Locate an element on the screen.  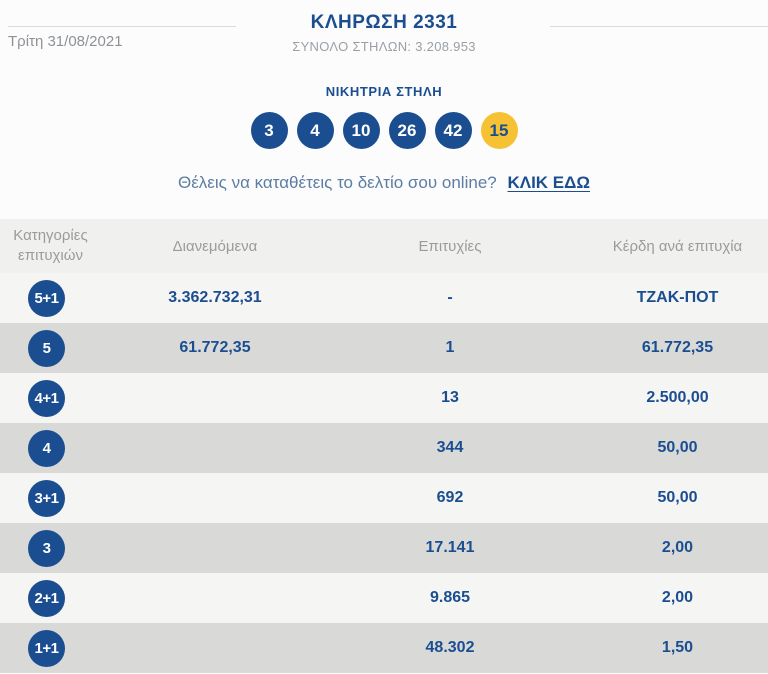
joker-number-ball: 15 is located at coordinates (499, 130).